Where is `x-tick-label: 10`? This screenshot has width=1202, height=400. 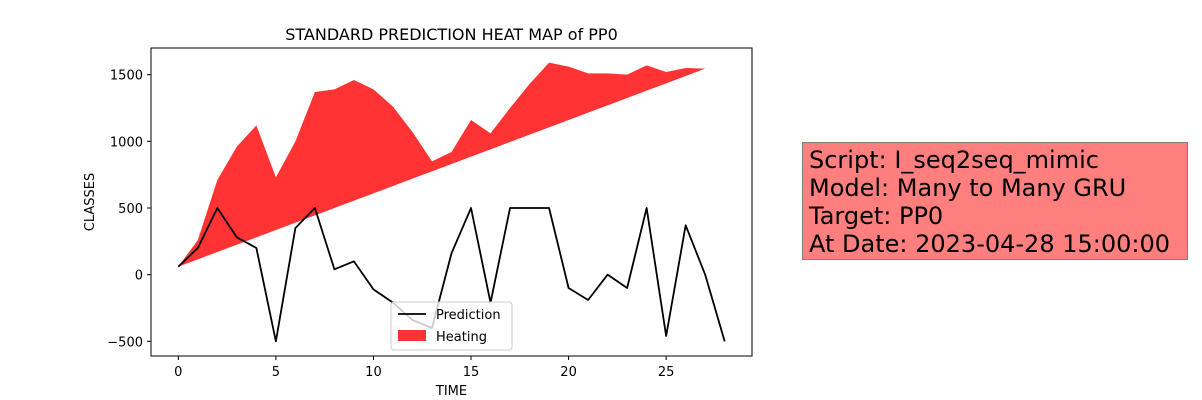 x-tick-label: 10 is located at coordinates (373, 372).